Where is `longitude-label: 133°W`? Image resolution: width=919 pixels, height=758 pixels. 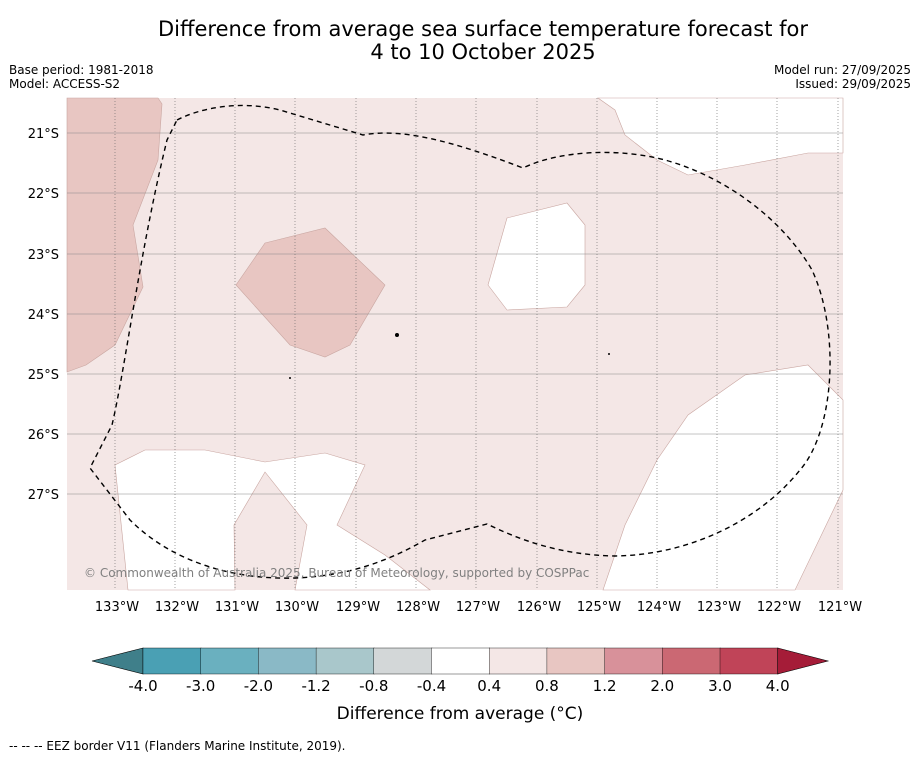 longitude-label: 133°W is located at coordinates (117, 607).